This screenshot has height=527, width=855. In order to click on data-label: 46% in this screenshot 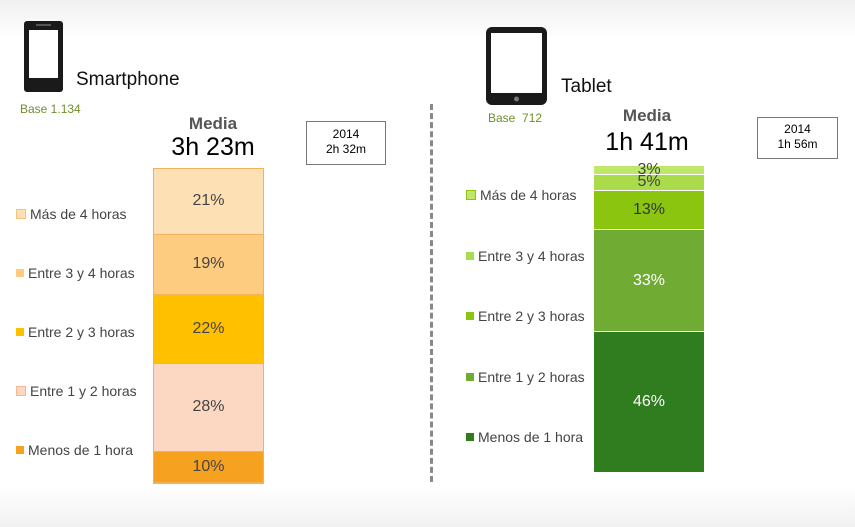, I will do `click(649, 401)`.